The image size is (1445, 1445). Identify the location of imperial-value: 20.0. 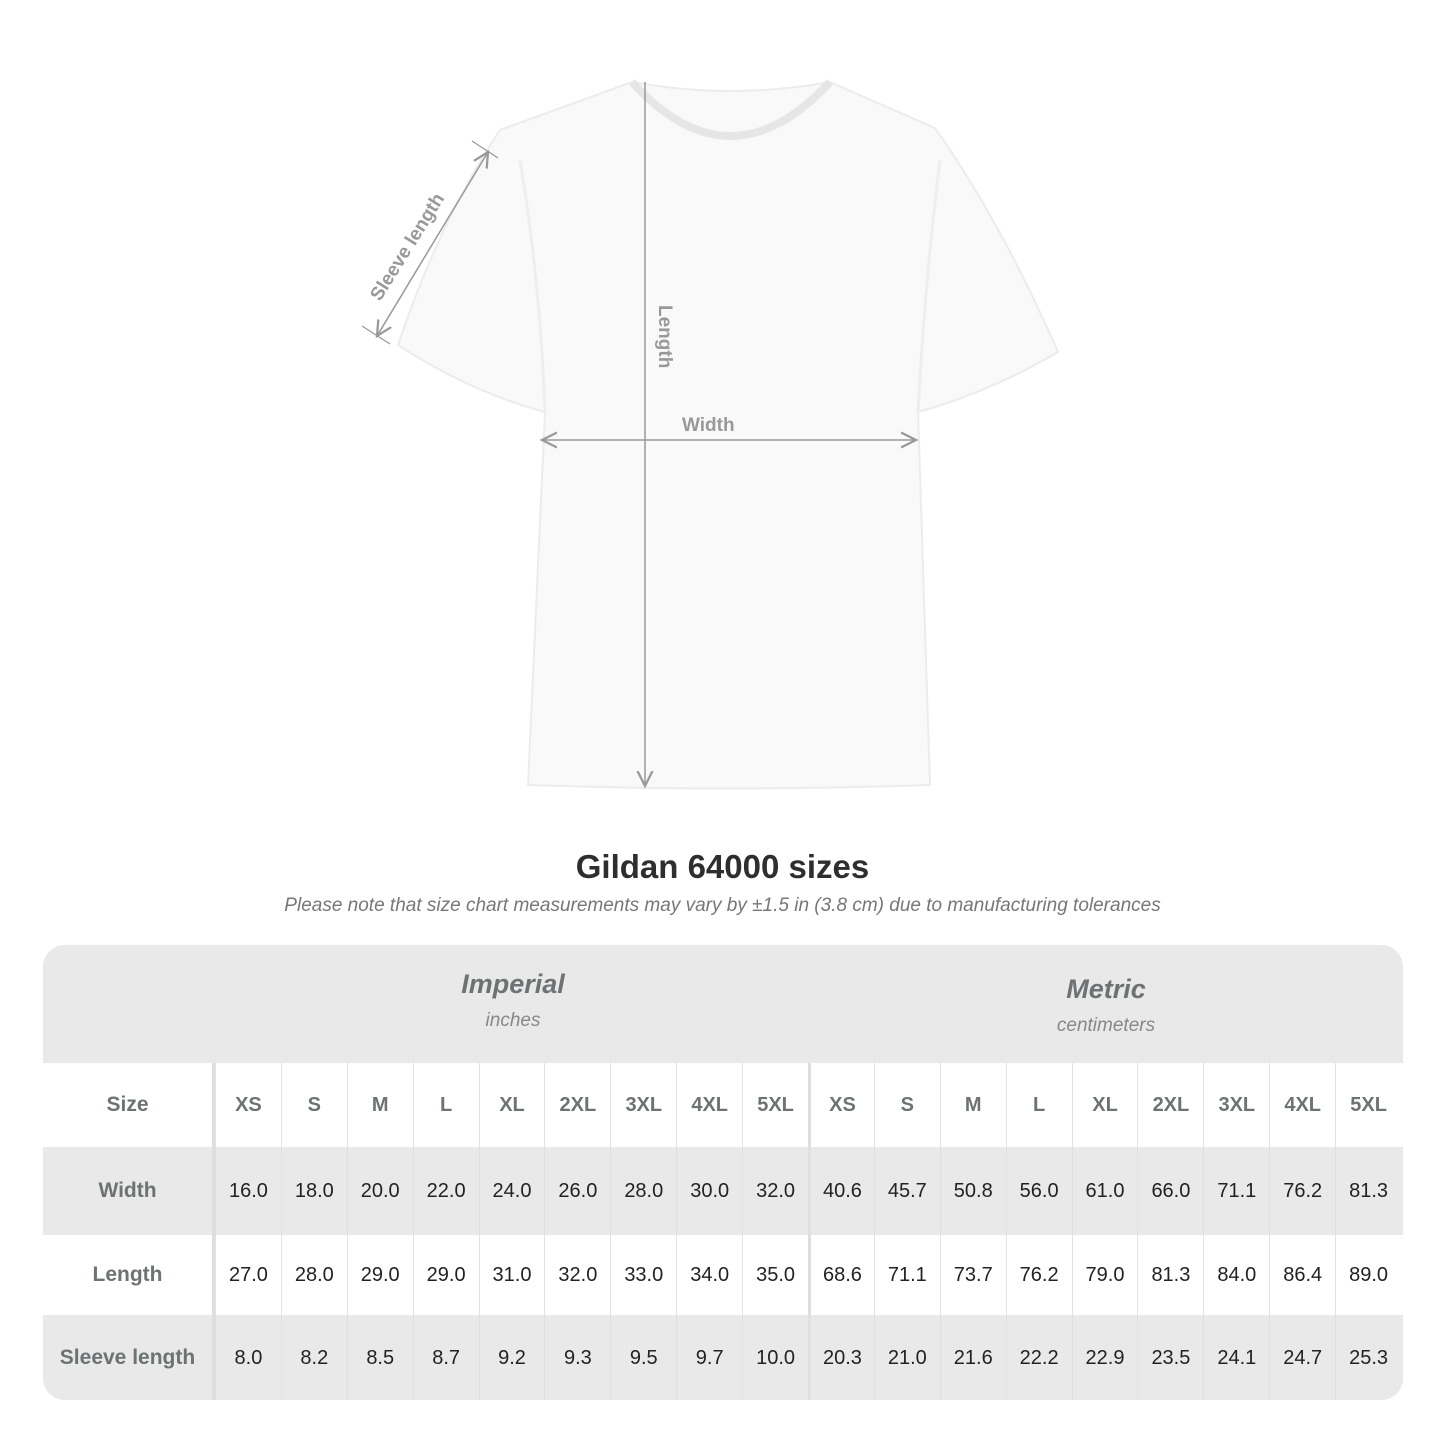
(379, 1191).